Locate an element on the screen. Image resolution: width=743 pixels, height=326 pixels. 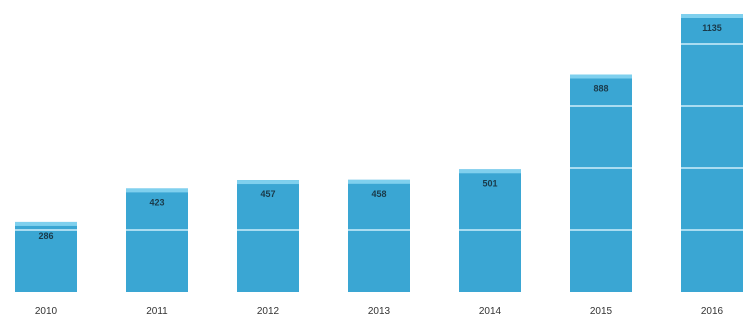
x-tick-label-2015: 2015 is located at coordinates (601, 311).